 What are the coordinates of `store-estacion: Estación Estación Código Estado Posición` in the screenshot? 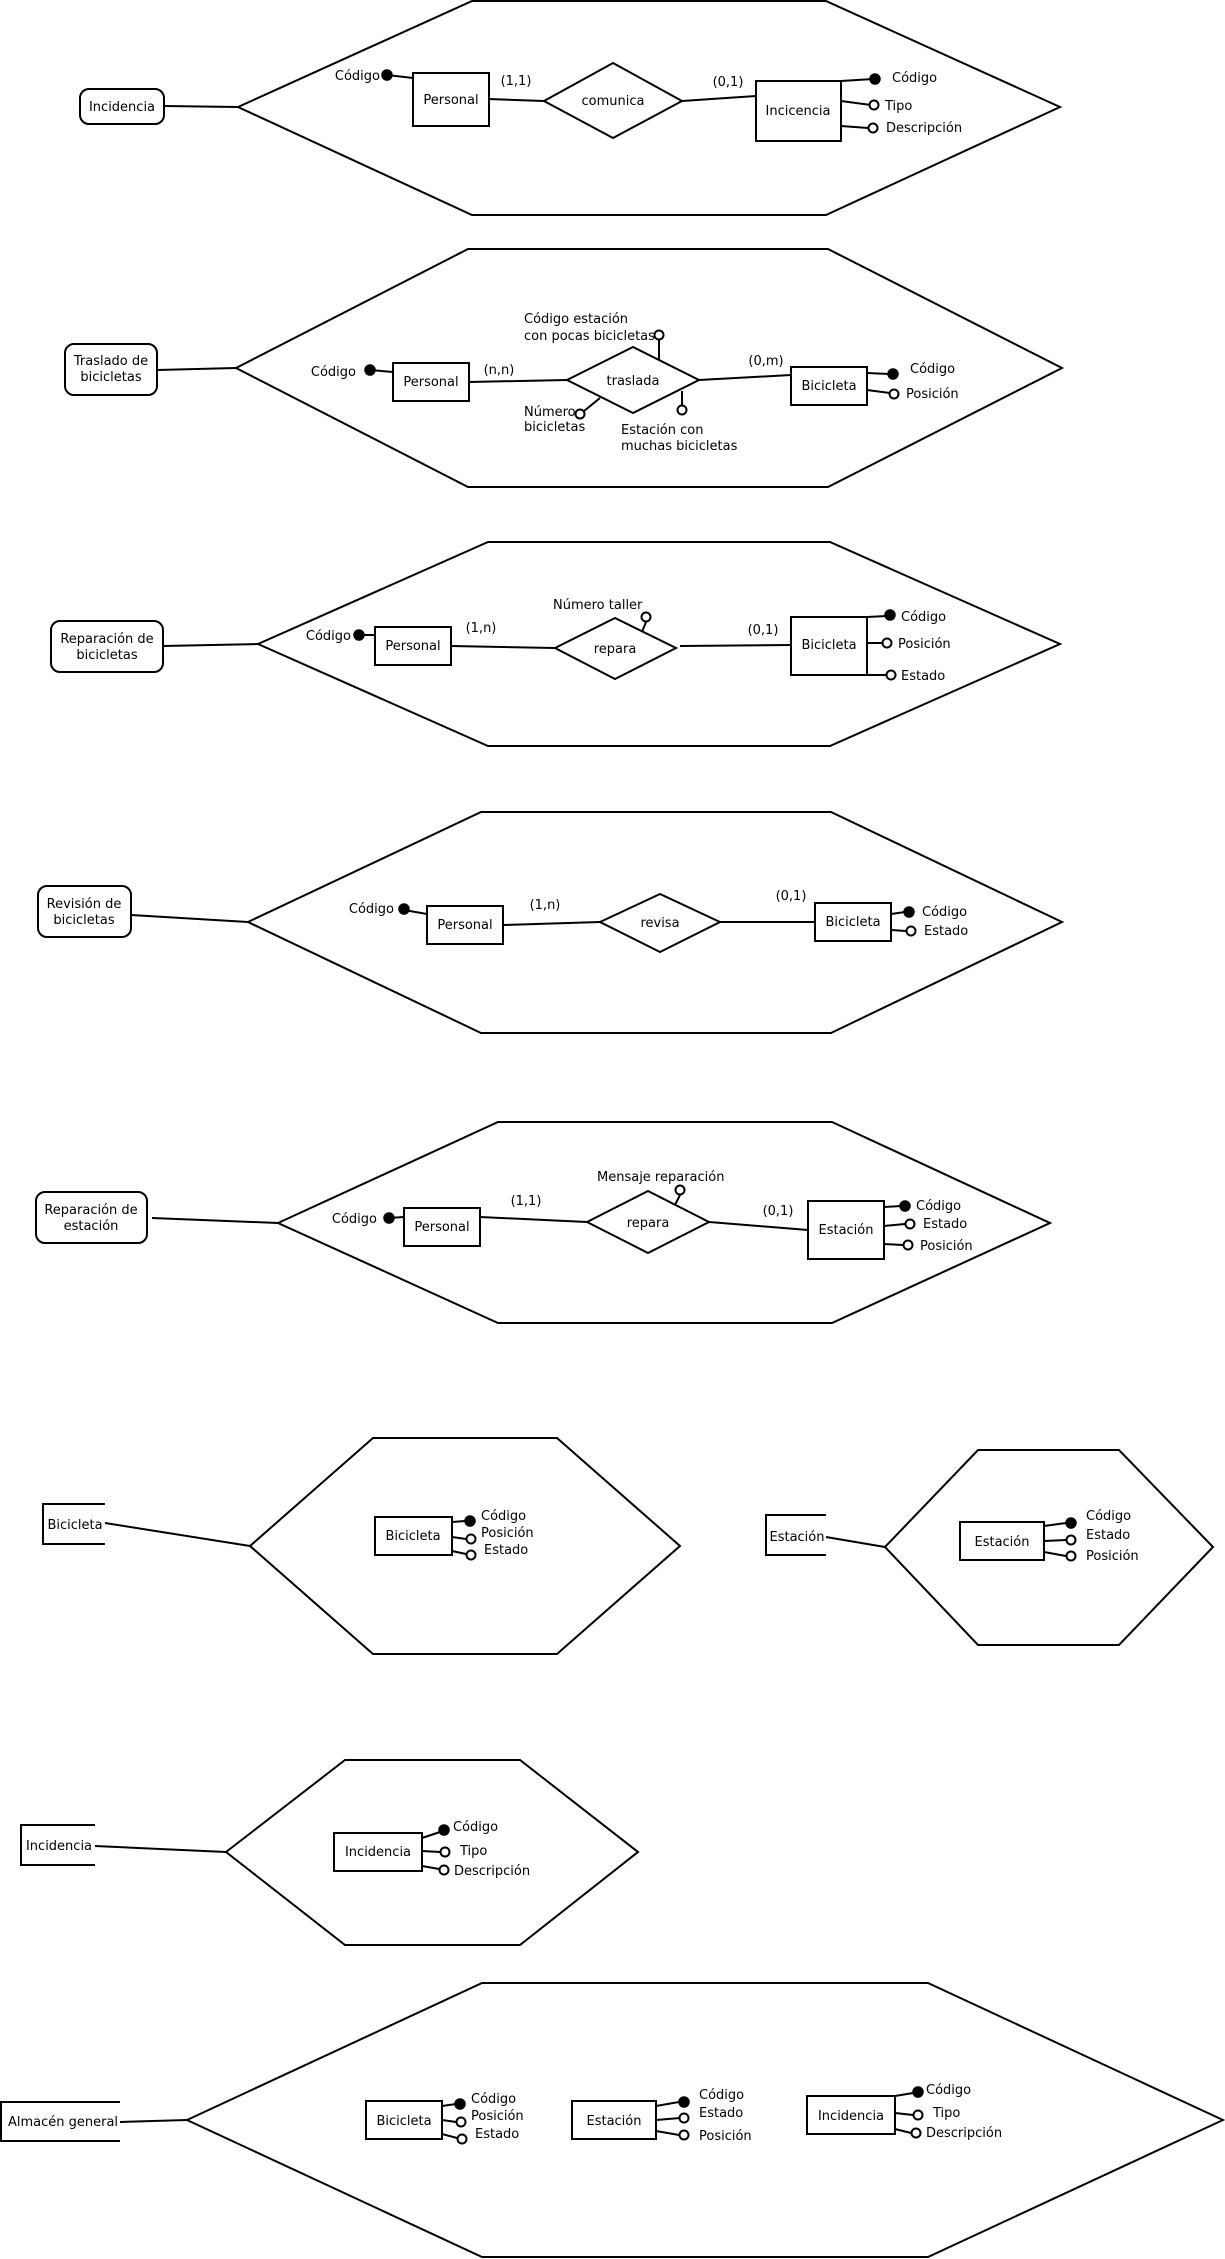 It's located at (990, 1547).